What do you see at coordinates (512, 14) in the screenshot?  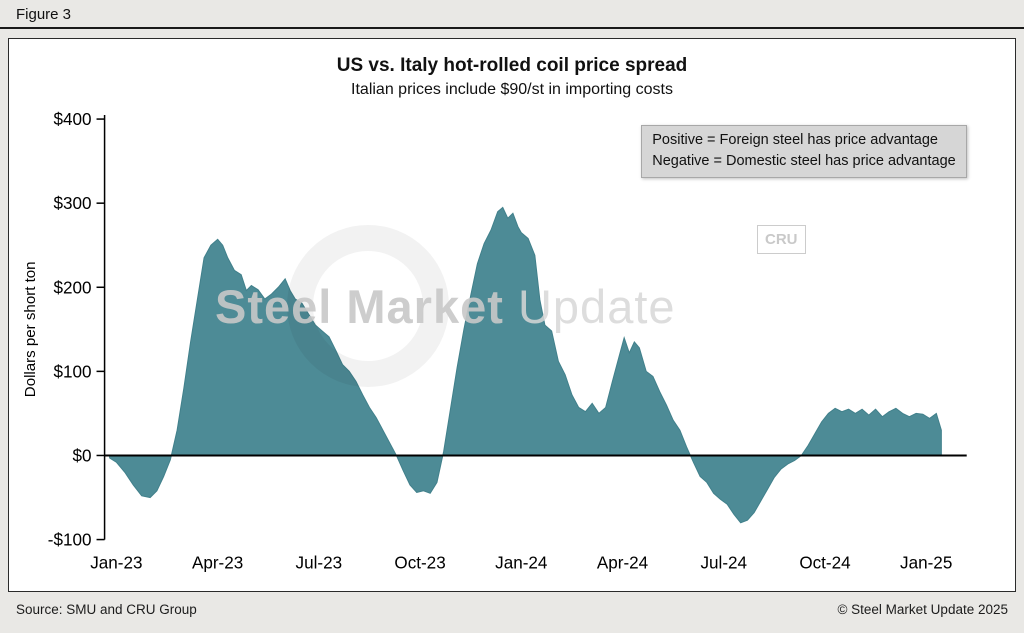 I see `figure-label: Figure 3` at bounding box center [512, 14].